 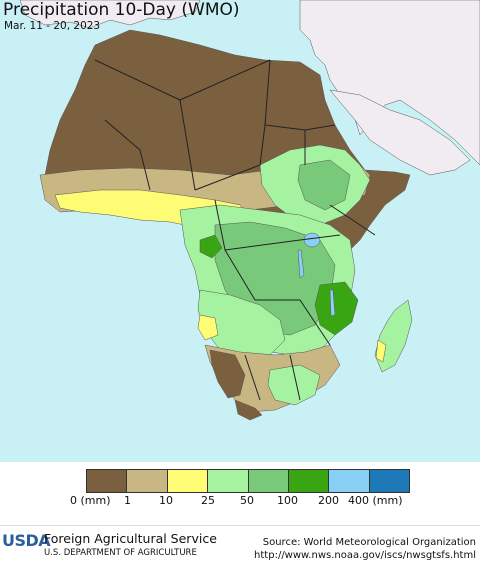 What do you see at coordinates (301, 264) in the screenshot?
I see `lake-tanganyika` at bounding box center [301, 264].